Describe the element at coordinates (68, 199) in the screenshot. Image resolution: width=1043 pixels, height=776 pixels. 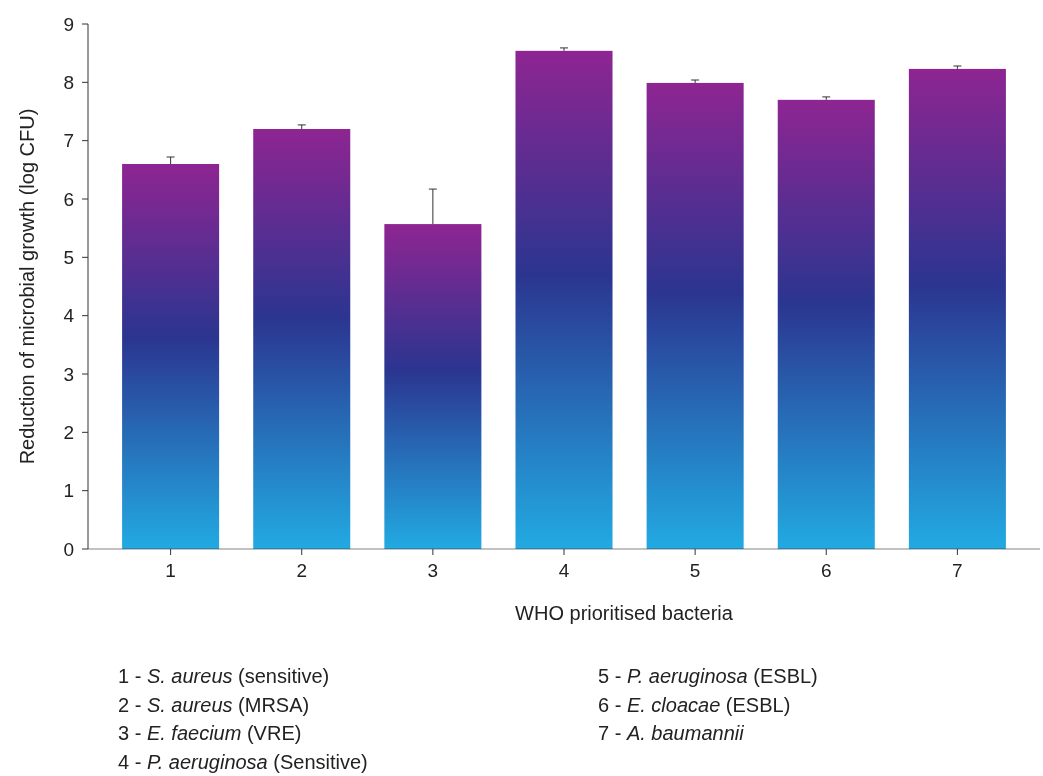
I see `y-tick-label: 6` at that location.